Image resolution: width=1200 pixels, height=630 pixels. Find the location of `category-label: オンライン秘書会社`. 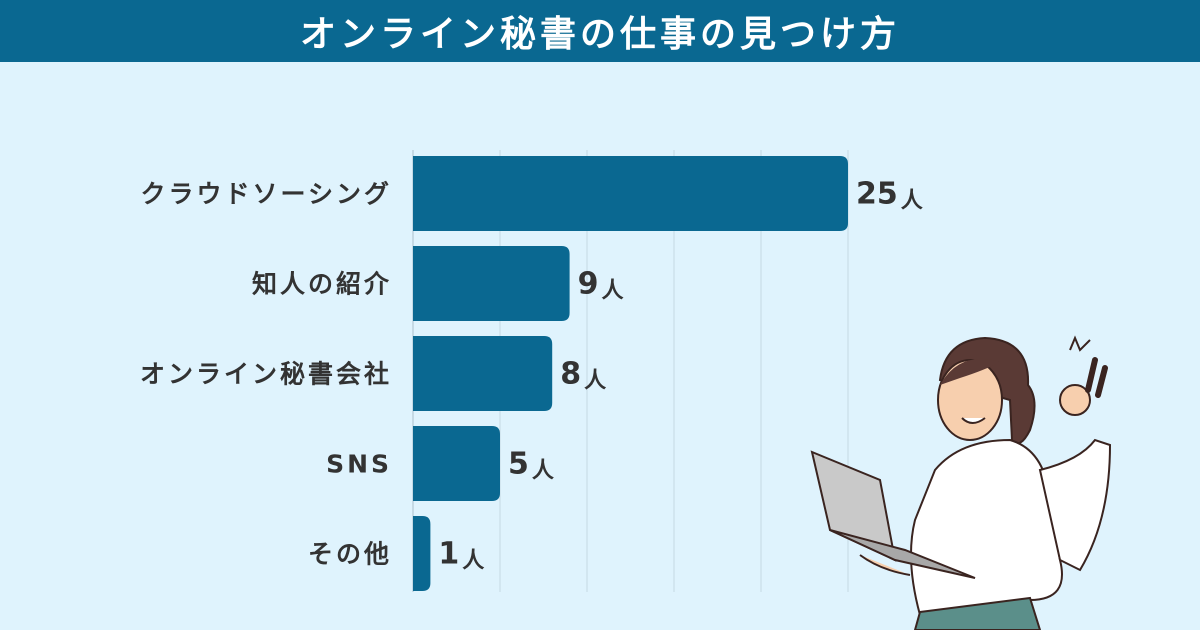

category-label: オンライン秘書会社 is located at coordinates (266, 374).